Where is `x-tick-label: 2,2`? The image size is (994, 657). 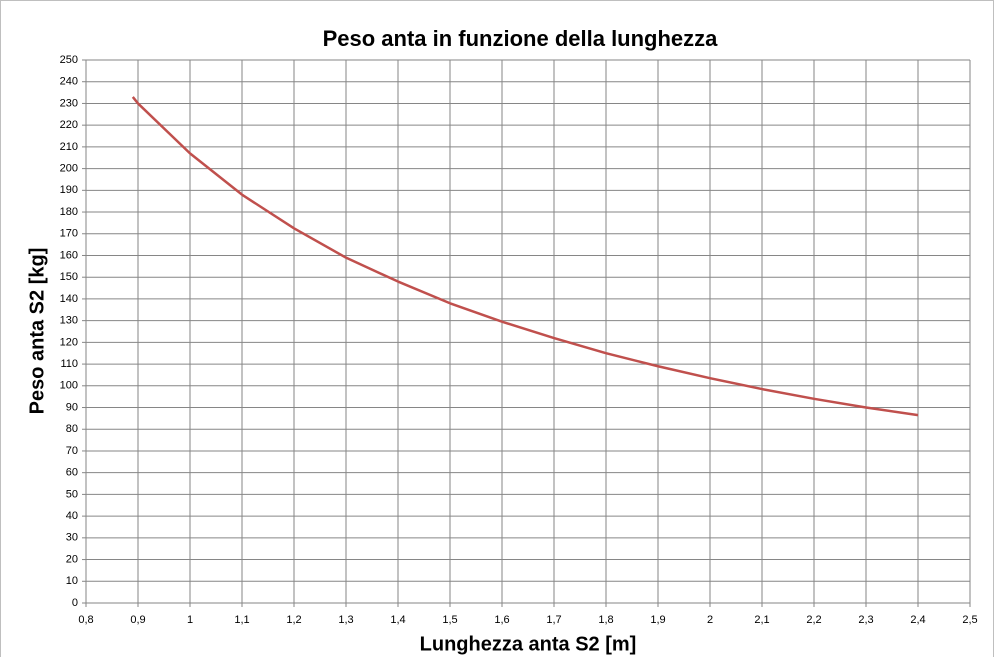 x-tick-label: 2,2 is located at coordinates (813, 620).